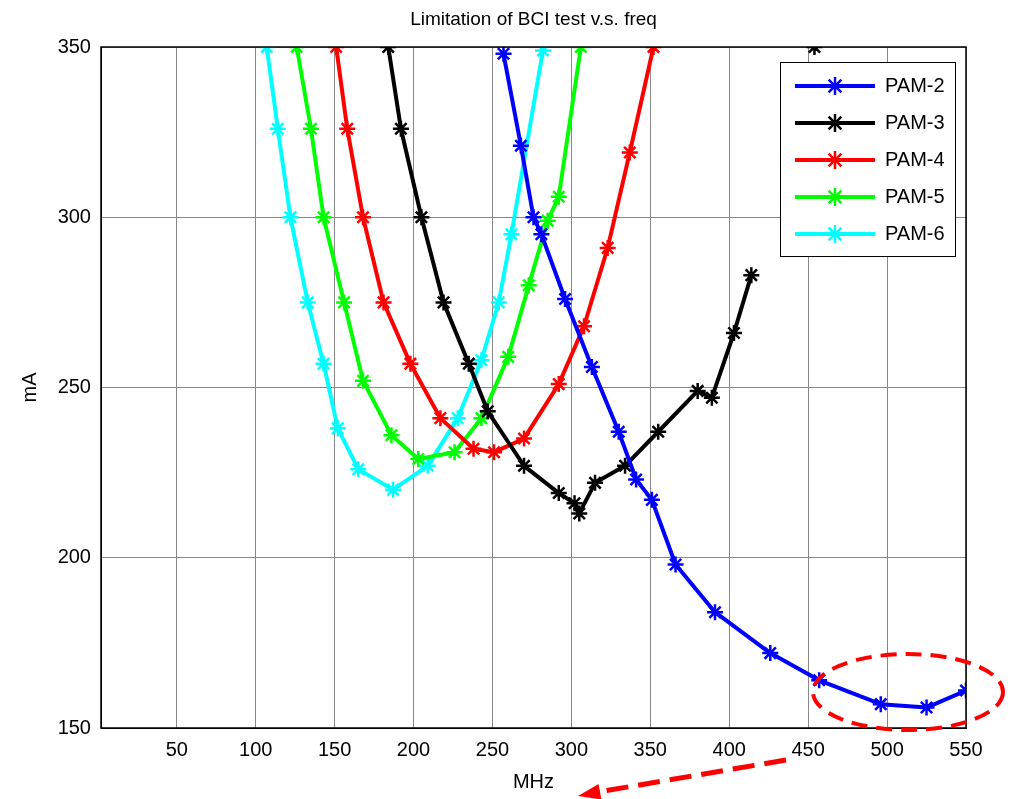 The image size is (1014, 799). I want to click on x-tick-label: 150, so click(334, 748).